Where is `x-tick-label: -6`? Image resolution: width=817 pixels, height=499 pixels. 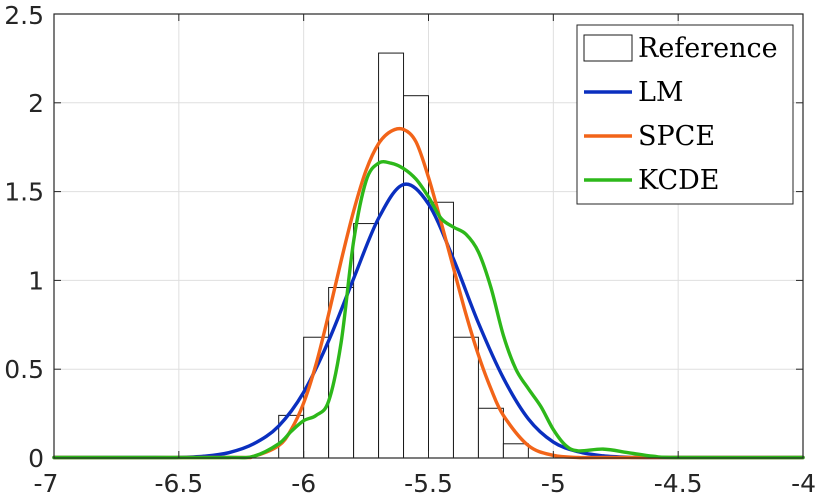
x-tick-label: -6 is located at coordinates (303, 483).